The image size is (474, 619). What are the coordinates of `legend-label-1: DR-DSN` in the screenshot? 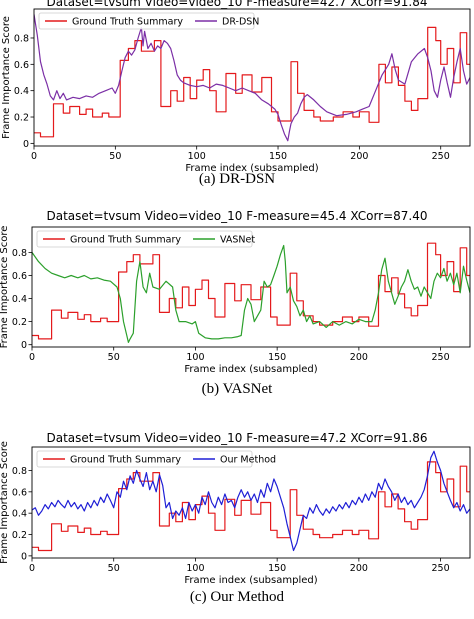 It's located at (240, 22).